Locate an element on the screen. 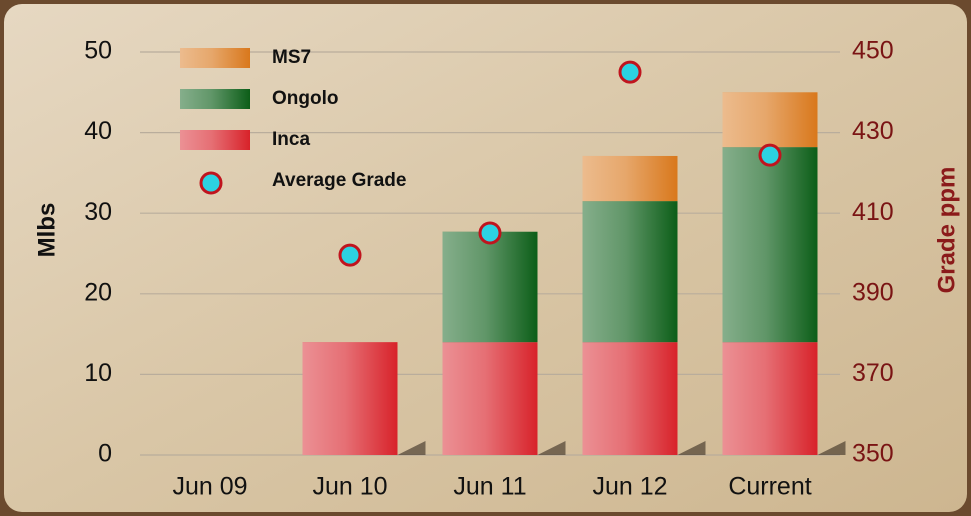 The image size is (971, 516). y2-tick-label: 430 is located at coordinates (873, 131).